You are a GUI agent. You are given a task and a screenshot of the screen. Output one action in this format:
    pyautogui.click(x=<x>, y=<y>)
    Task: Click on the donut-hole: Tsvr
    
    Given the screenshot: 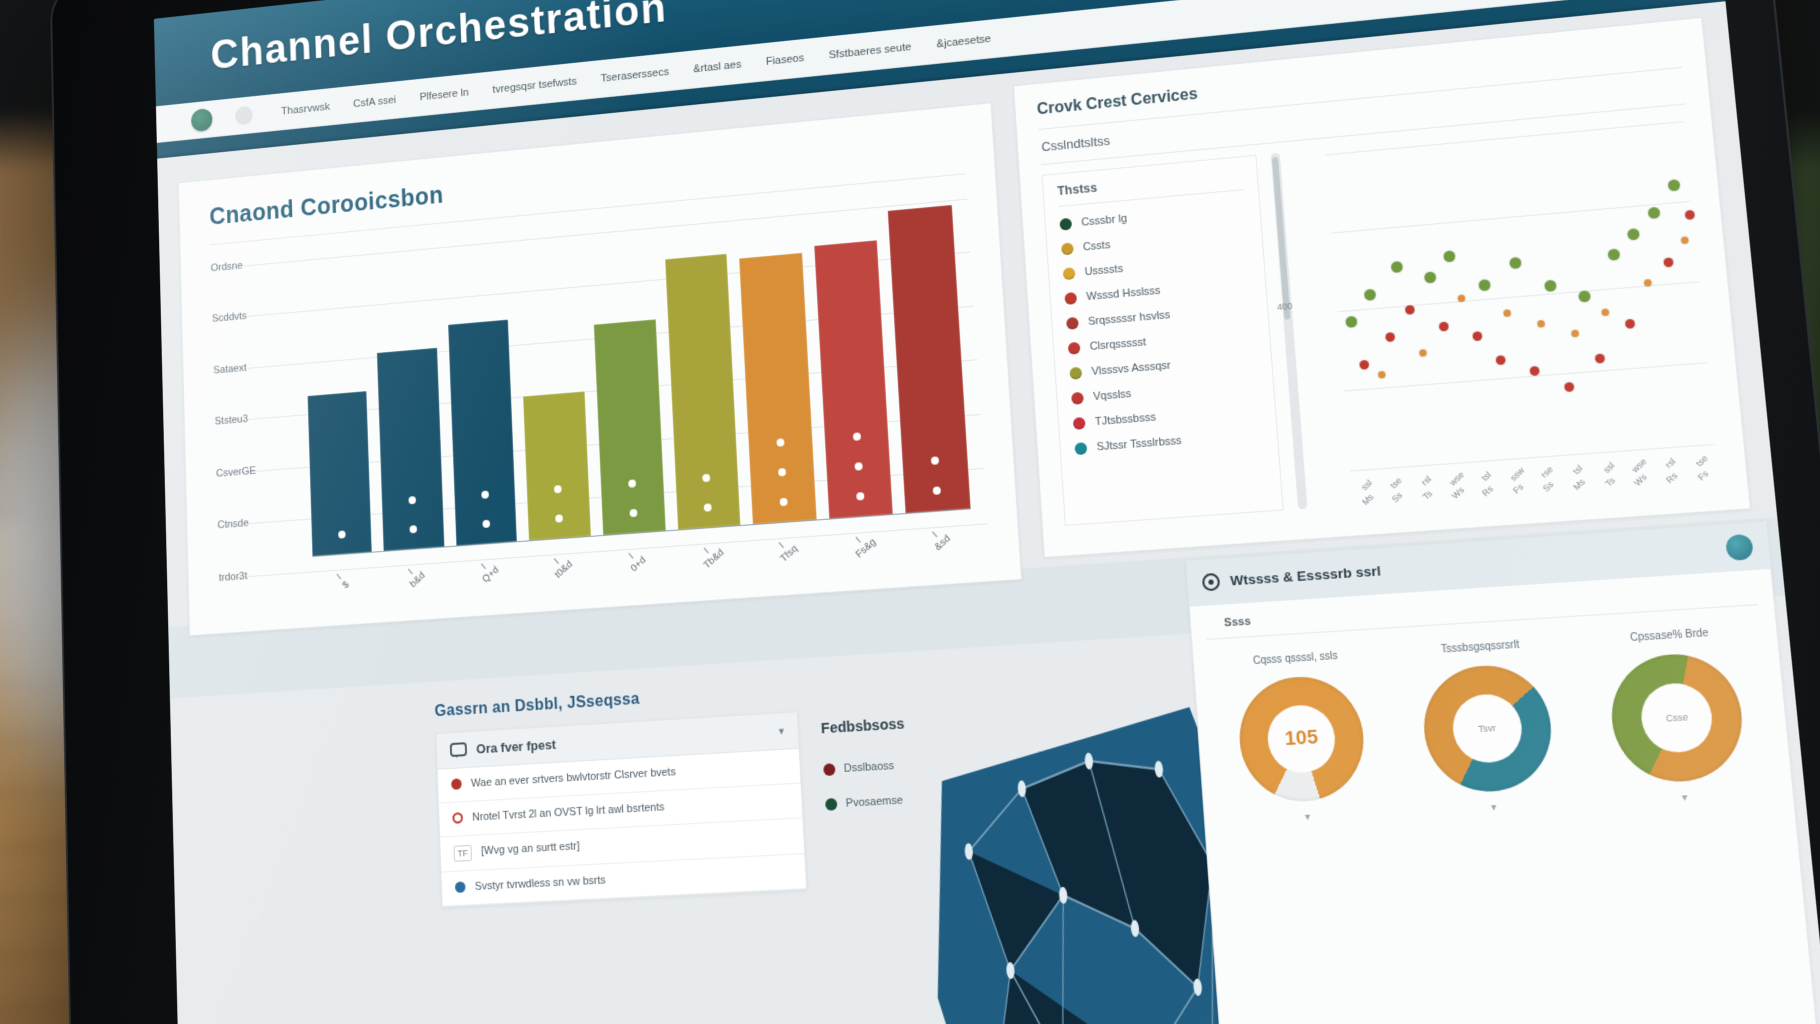 What is the action you would take?
    pyautogui.click(x=1487, y=728)
    